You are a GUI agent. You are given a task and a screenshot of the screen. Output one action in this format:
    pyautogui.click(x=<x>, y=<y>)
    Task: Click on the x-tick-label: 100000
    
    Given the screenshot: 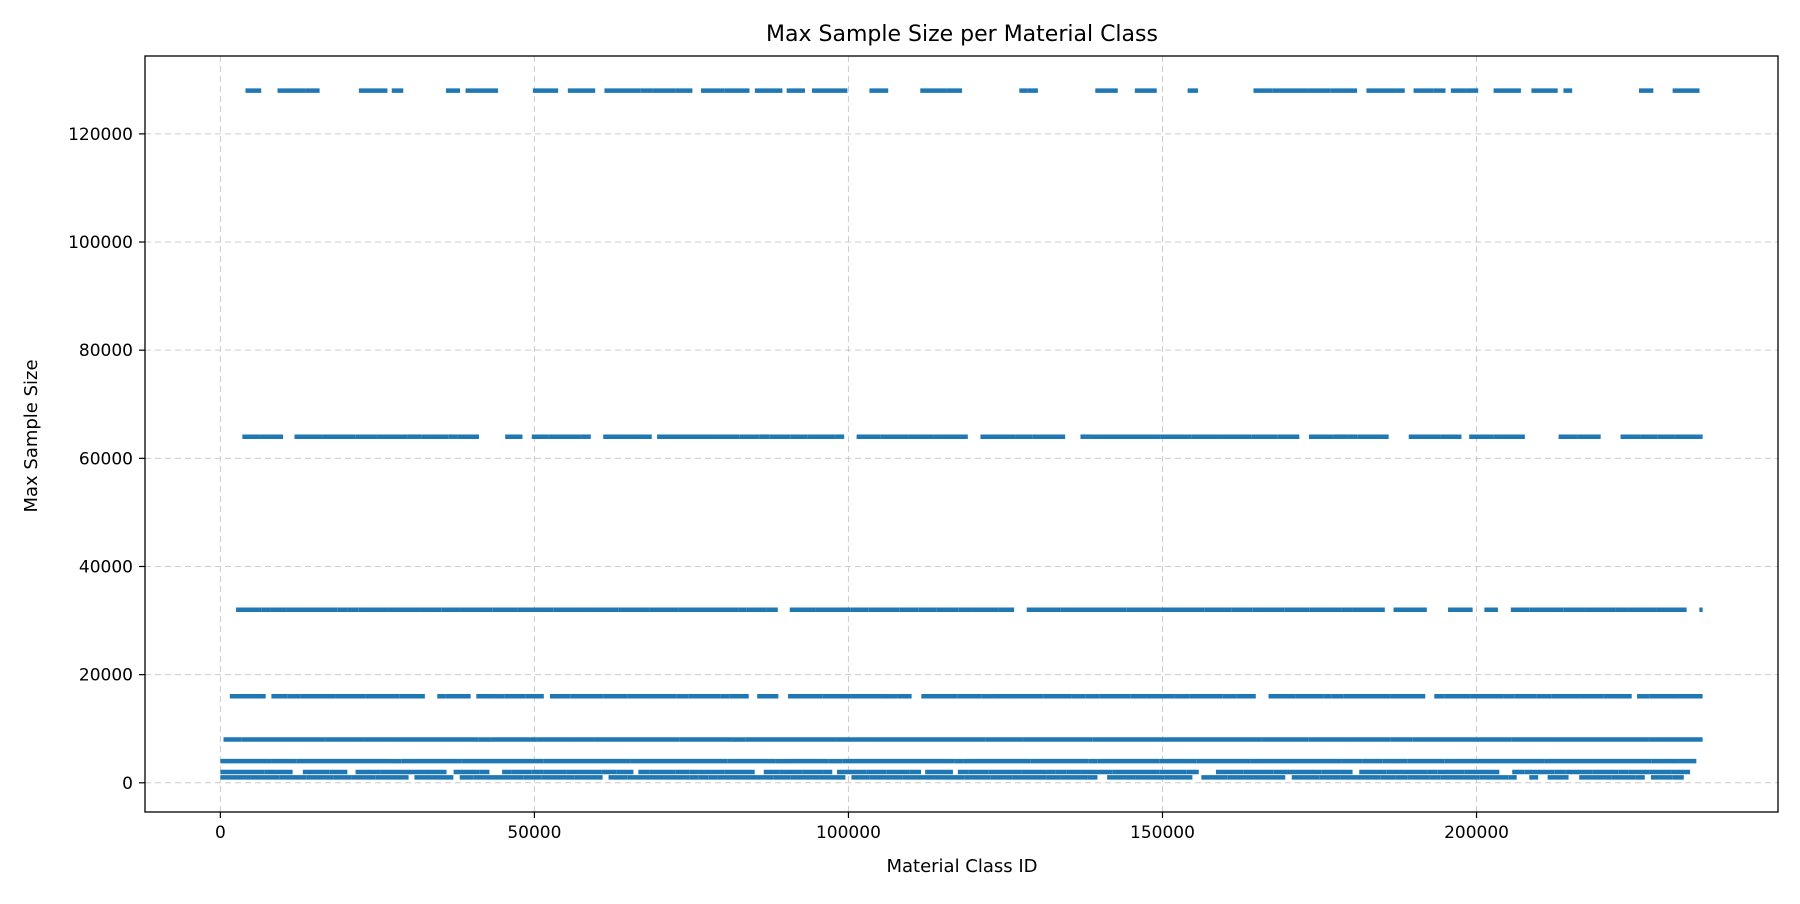 What is the action you would take?
    pyautogui.click(x=848, y=833)
    